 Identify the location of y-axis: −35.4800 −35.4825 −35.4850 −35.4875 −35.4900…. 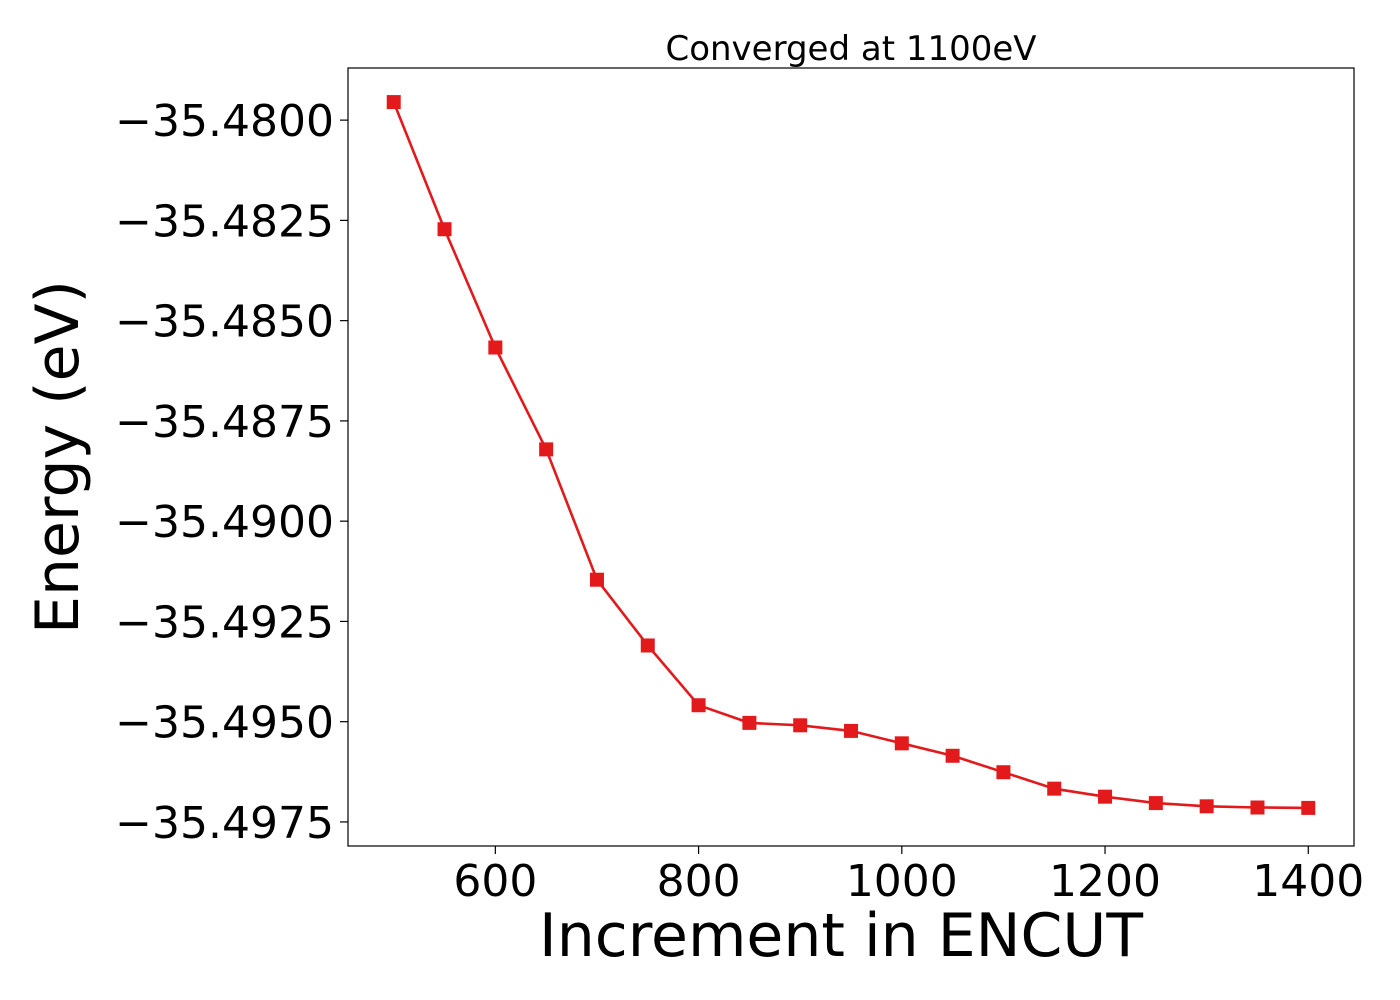
(231, 472).